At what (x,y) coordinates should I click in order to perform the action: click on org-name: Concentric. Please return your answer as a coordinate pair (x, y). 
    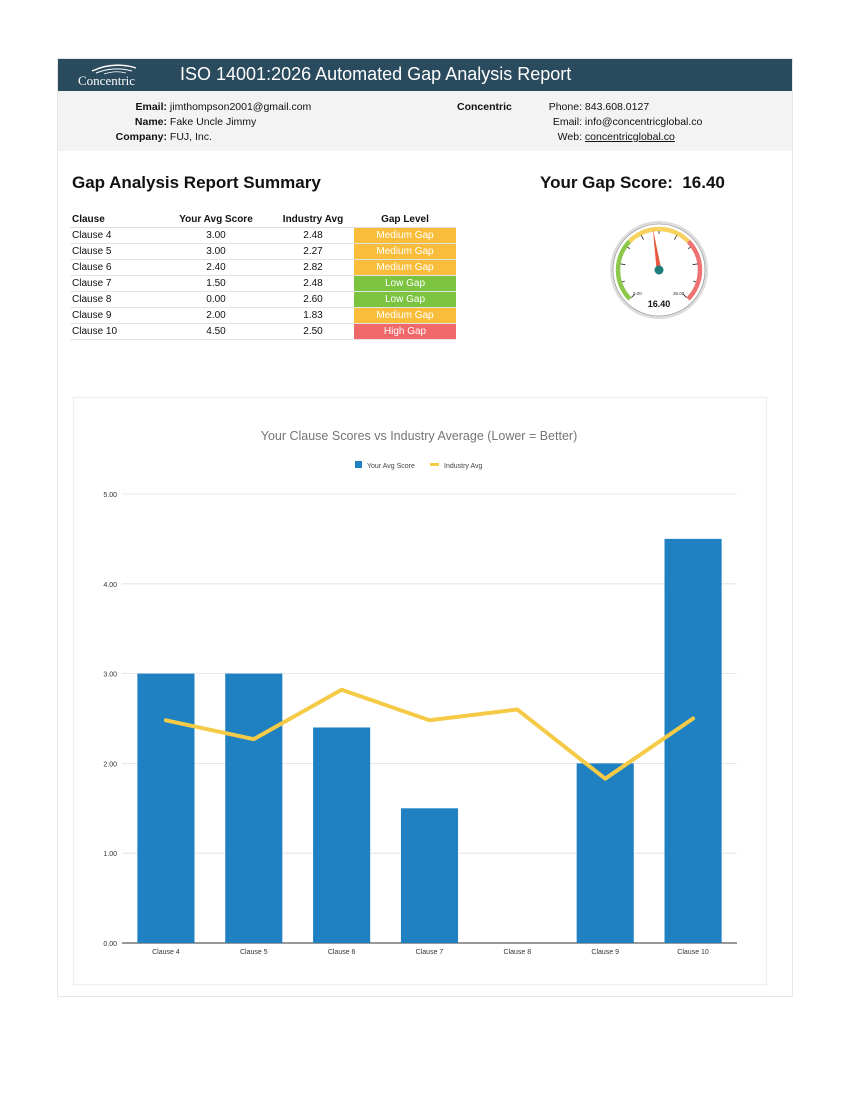
    Looking at the image, I should click on (484, 107).